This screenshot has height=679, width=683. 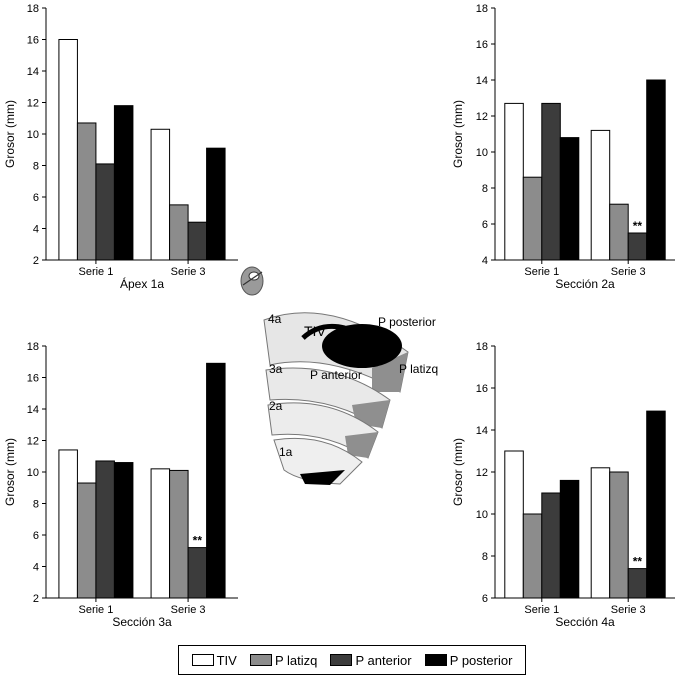 What do you see at coordinates (202, 660) in the screenshot?
I see `legend-swatch-tiv` at bounding box center [202, 660].